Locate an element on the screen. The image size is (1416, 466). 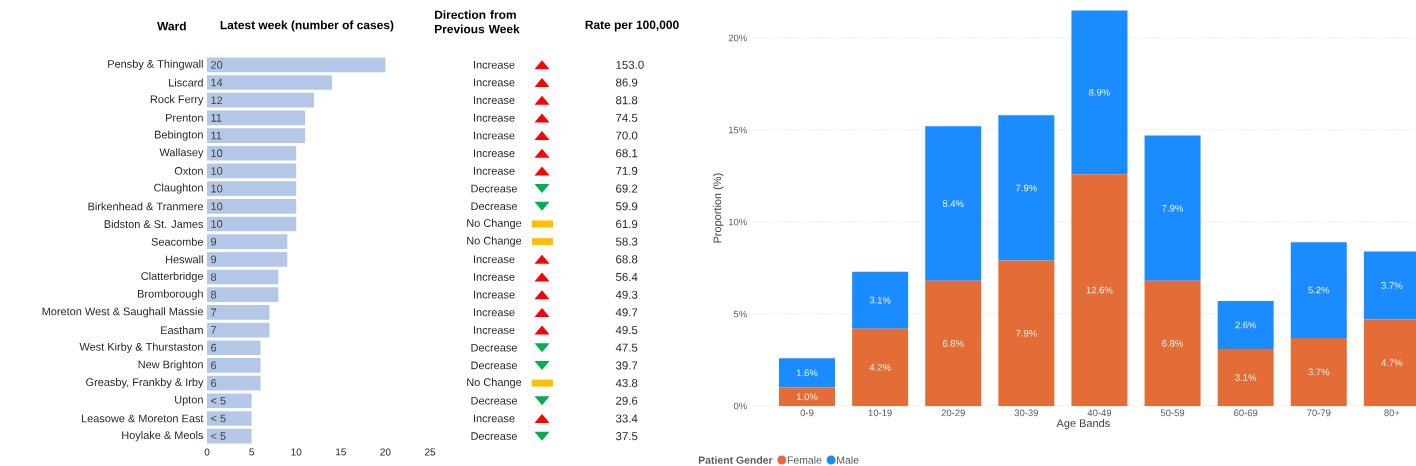
x-tick-label: 80+ is located at coordinates (1392, 413).